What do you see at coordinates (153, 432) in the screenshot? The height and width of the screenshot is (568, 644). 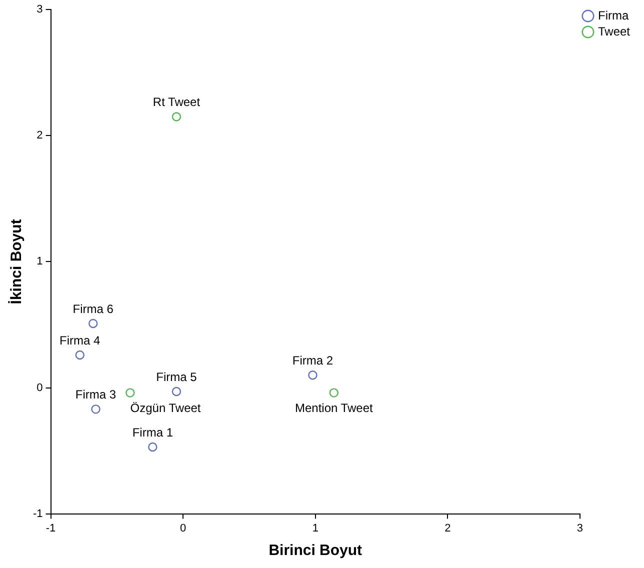 I see `annotation: Firma 1` at bounding box center [153, 432].